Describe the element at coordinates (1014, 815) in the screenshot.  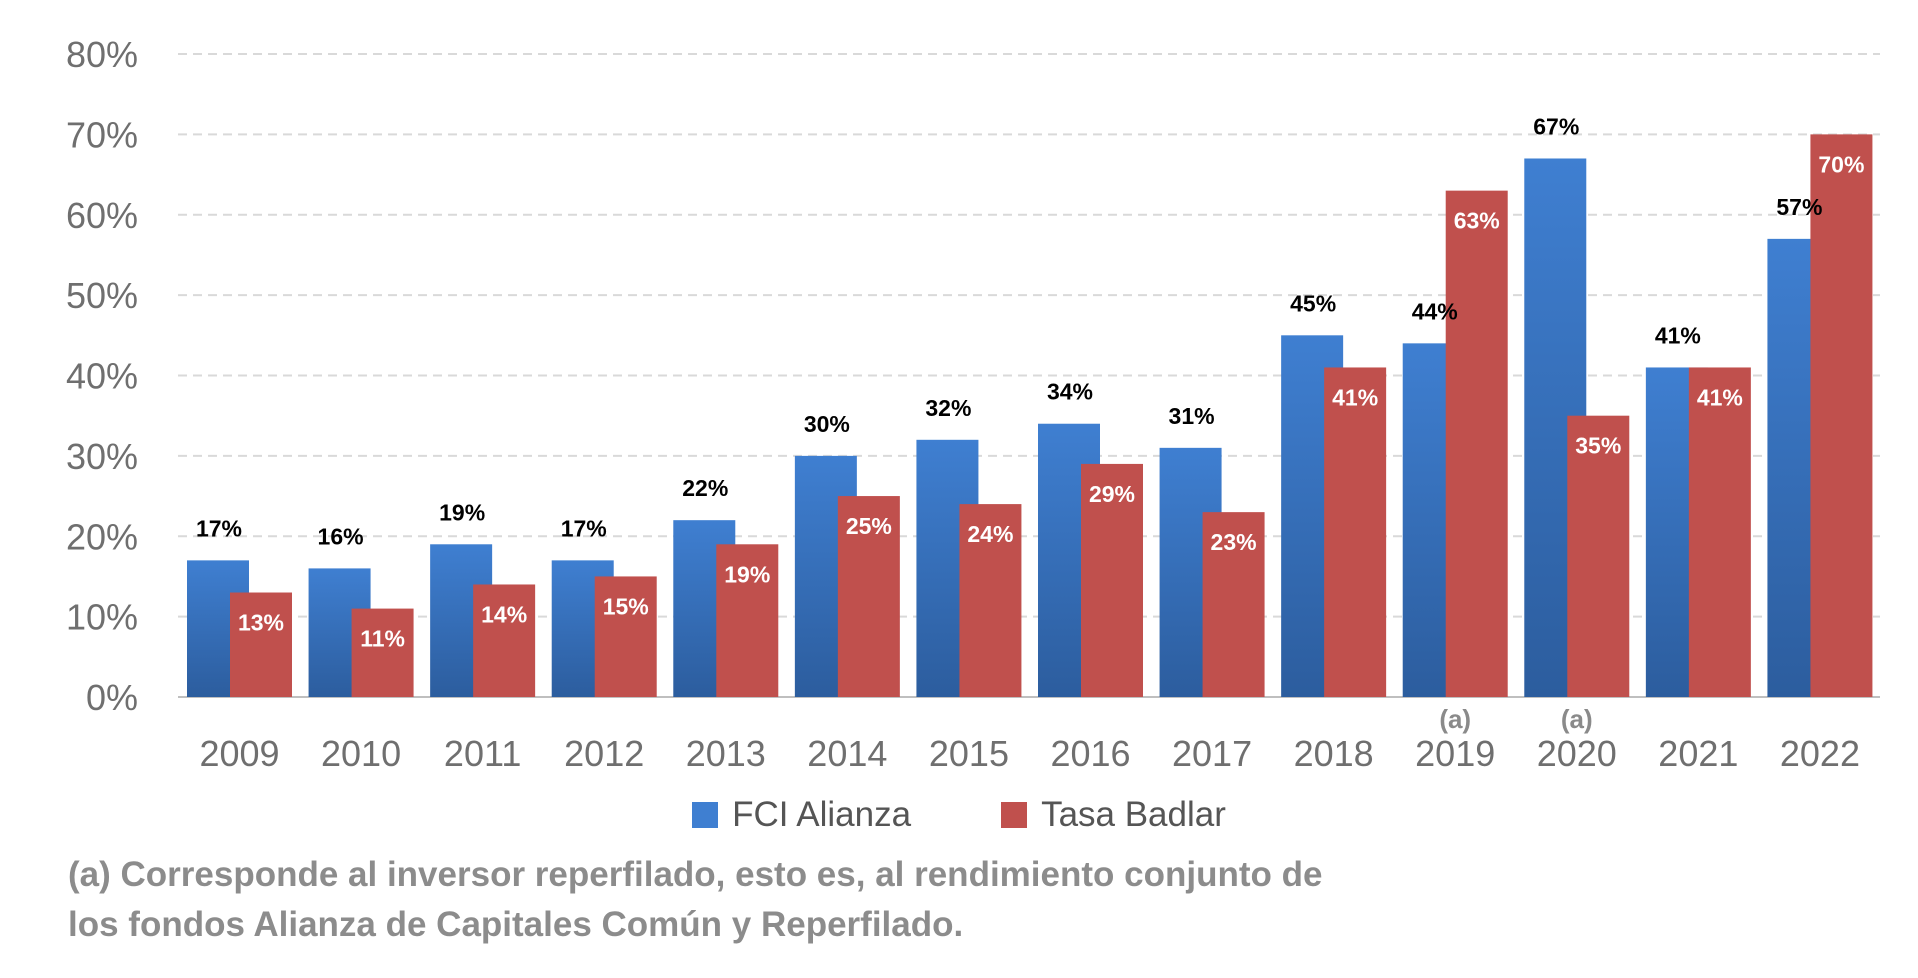
I see `legend-swatch-tasa-badlar` at that location.